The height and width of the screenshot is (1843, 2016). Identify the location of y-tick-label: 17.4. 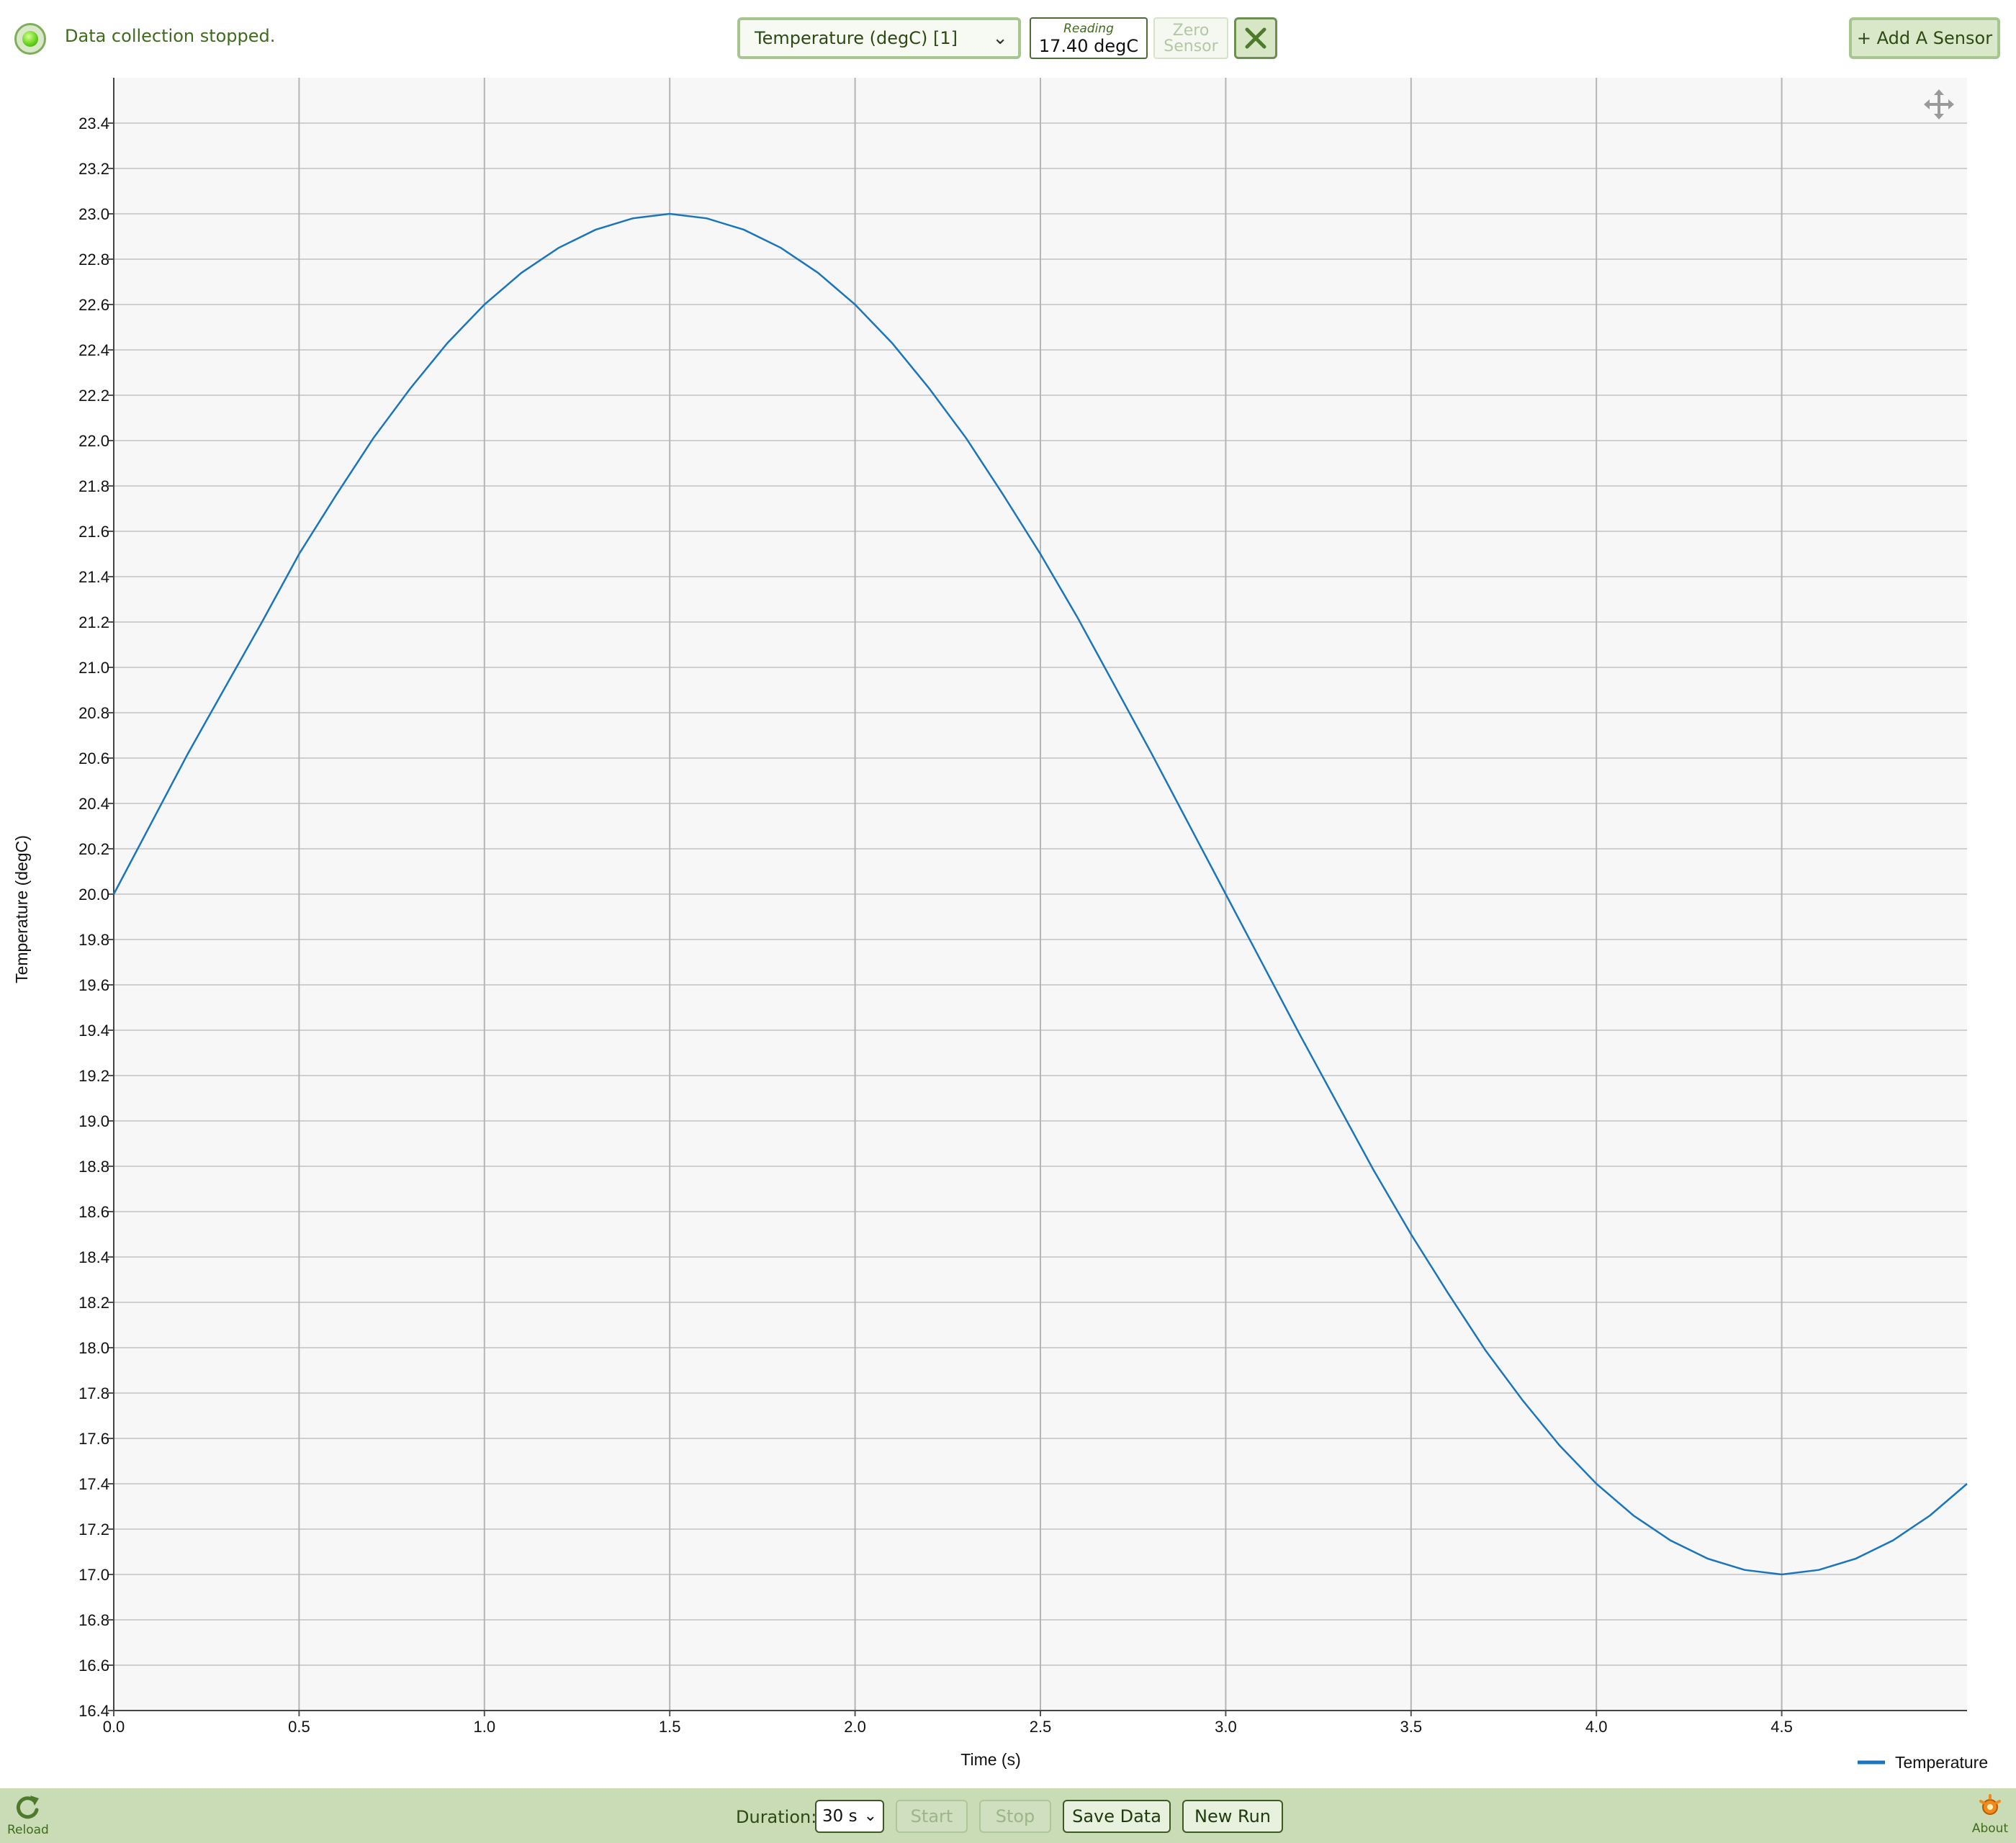
(93, 1484).